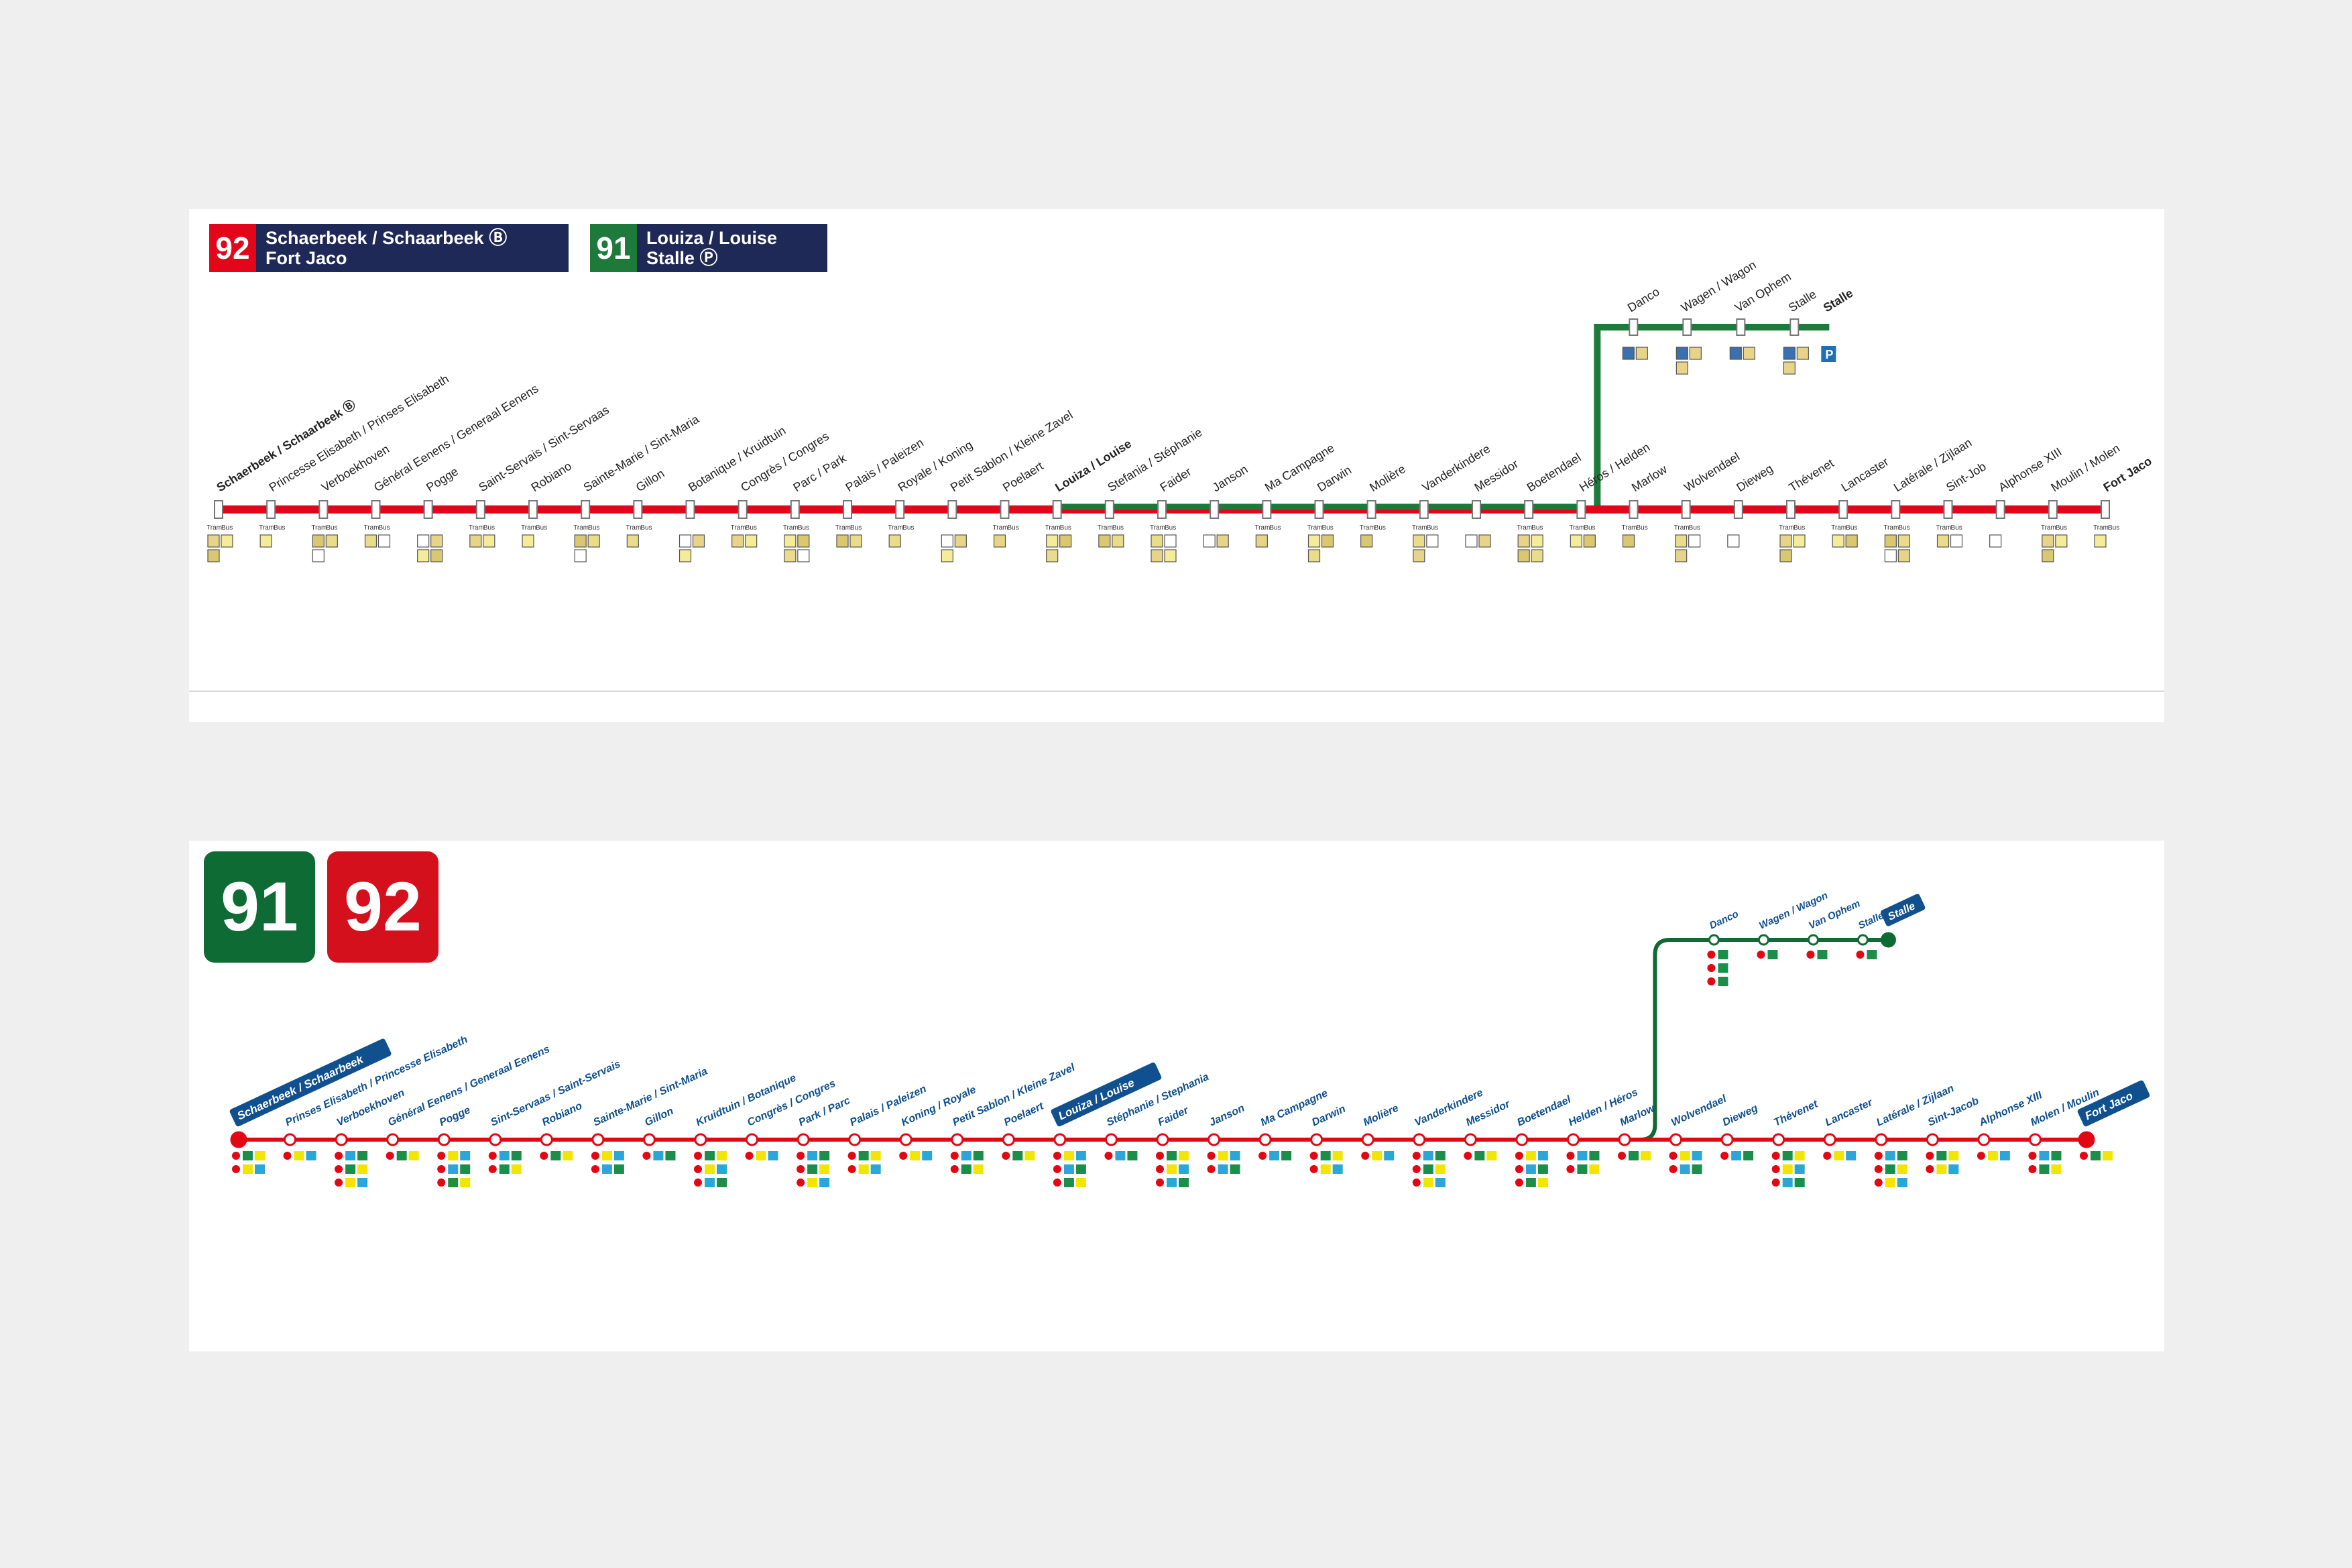 The image size is (2352, 1568). I want to click on stop-label: Janson, so click(1230, 479).